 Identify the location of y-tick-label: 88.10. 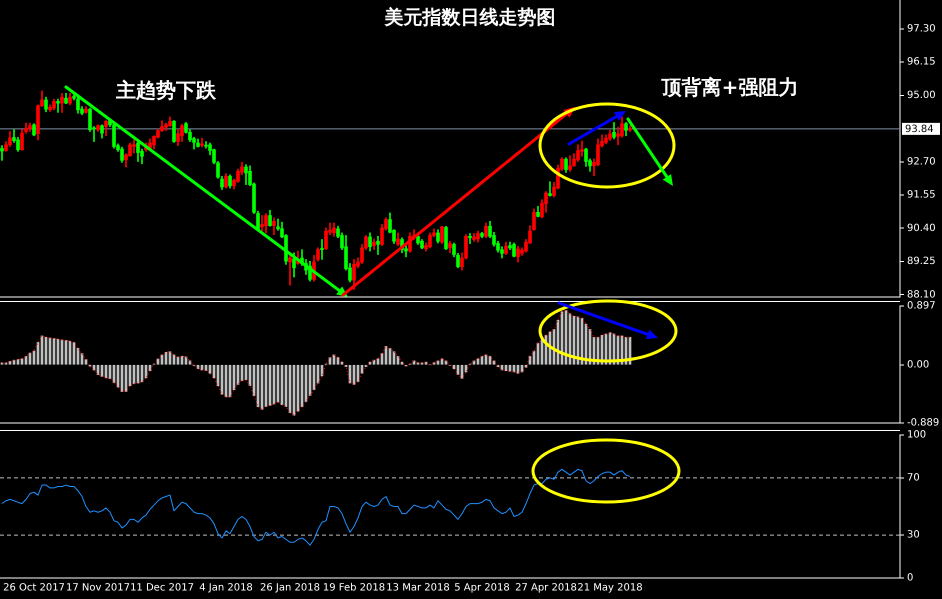
(921, 294).